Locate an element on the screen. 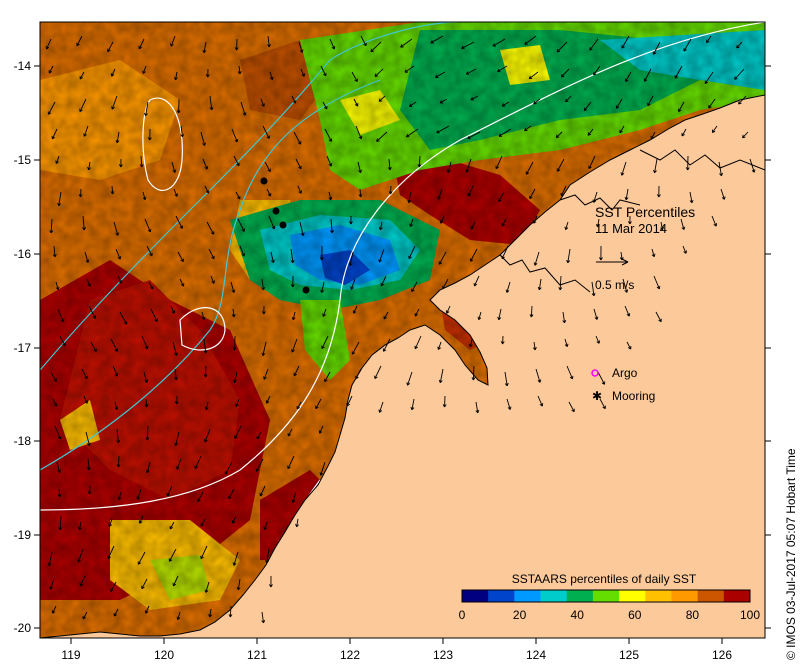 Image resolution: width=809 pixels, height=672 pixels. marker-legend: Argo ✱ Mooring is located at coordinates (623, 384).